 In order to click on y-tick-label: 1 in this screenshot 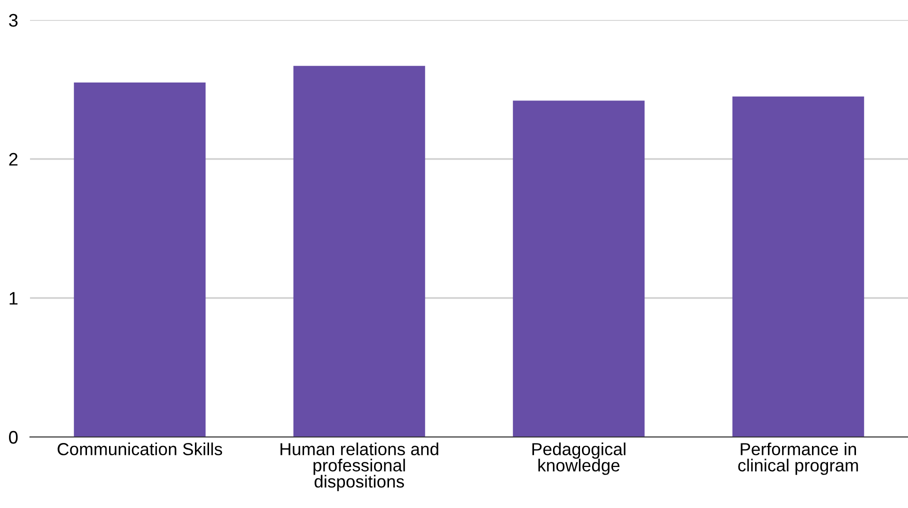, I will do `click(14, 298)`.